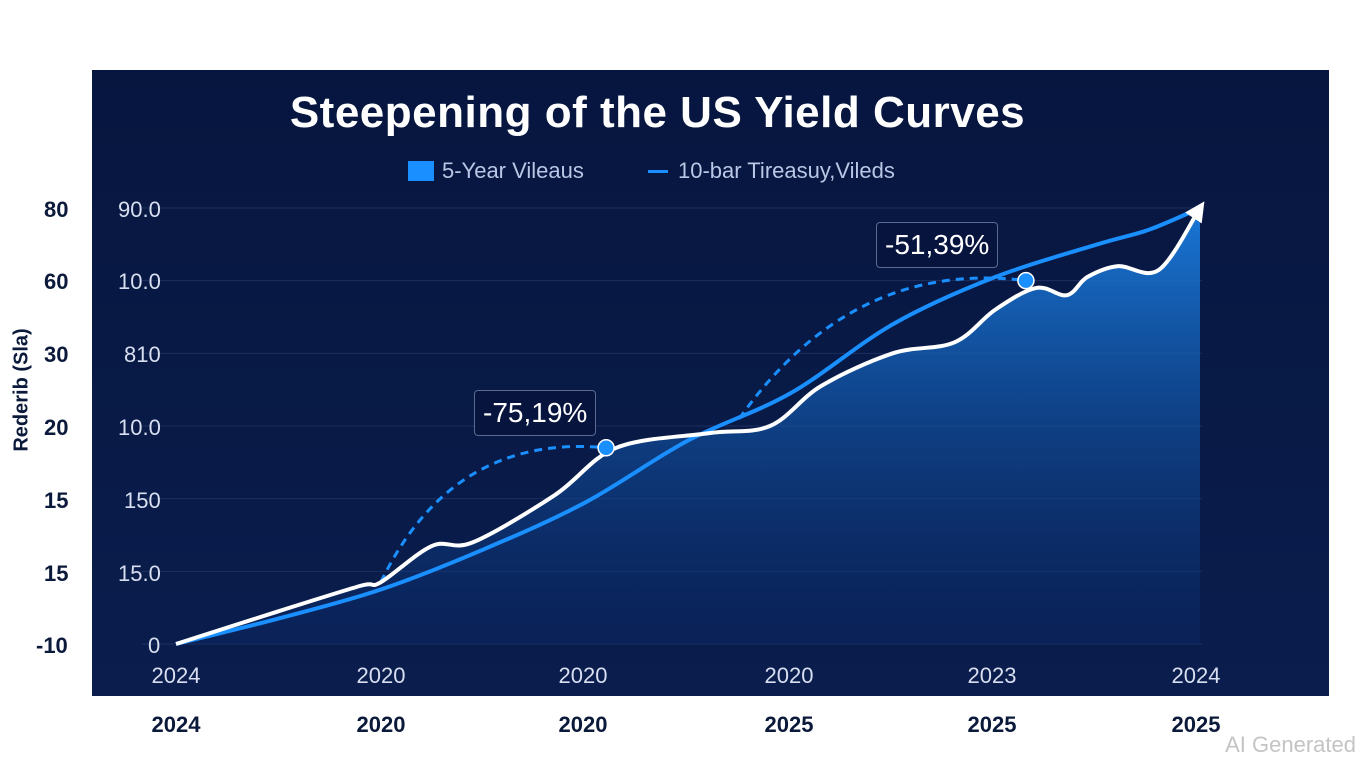  Describe the element at coordinates (937, 245) in the screenshot. I see `annotation-callout: -51,39%` at that location.